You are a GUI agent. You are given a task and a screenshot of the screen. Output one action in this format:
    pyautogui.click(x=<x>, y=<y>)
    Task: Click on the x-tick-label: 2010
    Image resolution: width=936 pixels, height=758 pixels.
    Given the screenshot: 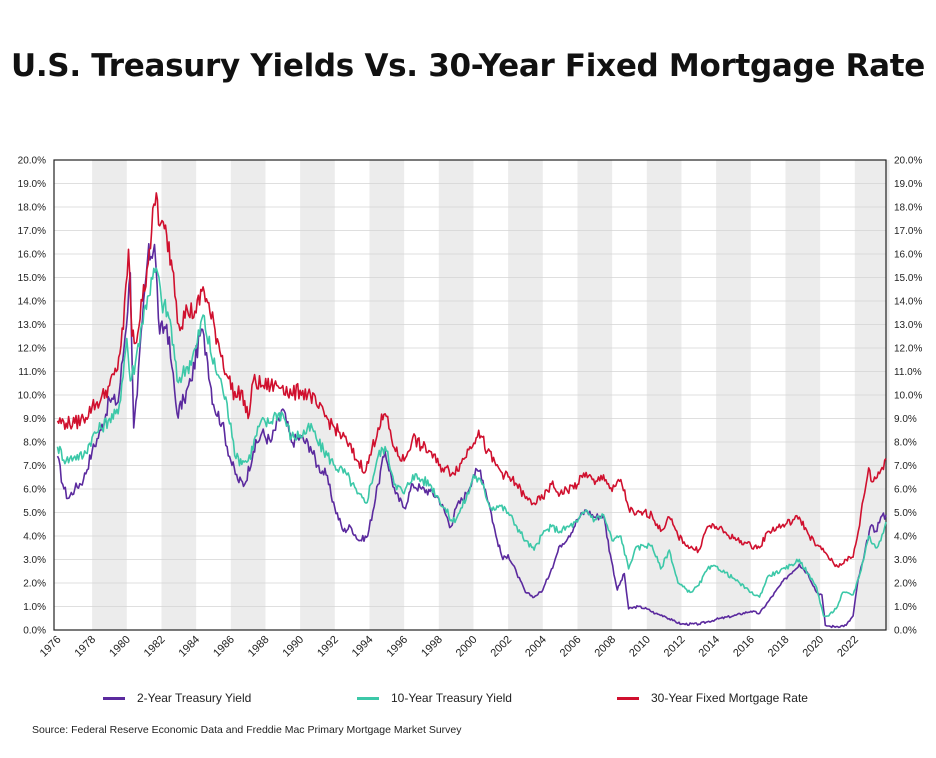 What is the action you would take?
    pyautogui.click(x=640, y=647)
    